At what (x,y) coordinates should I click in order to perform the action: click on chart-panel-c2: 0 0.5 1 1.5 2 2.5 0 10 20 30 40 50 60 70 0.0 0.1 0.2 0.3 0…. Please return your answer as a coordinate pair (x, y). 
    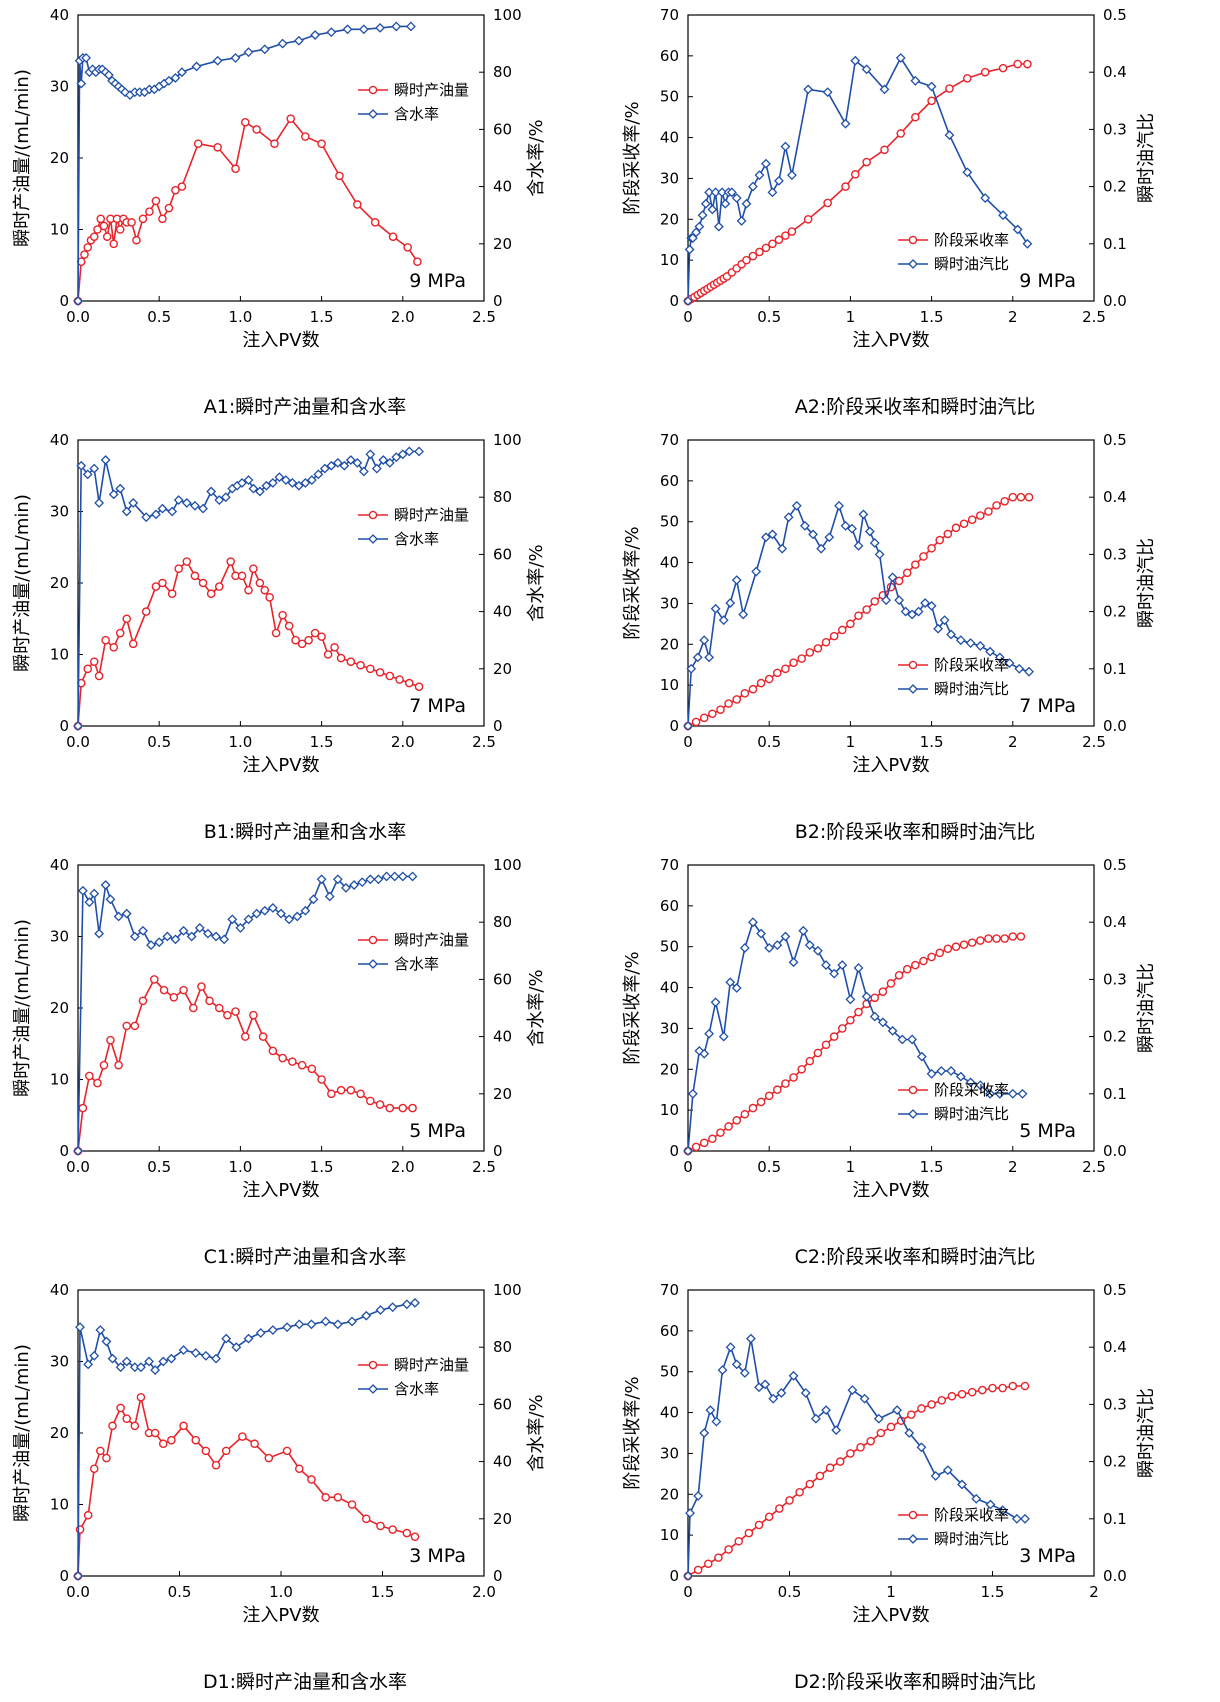
    Looking at the image, I should click on (915, 1062).